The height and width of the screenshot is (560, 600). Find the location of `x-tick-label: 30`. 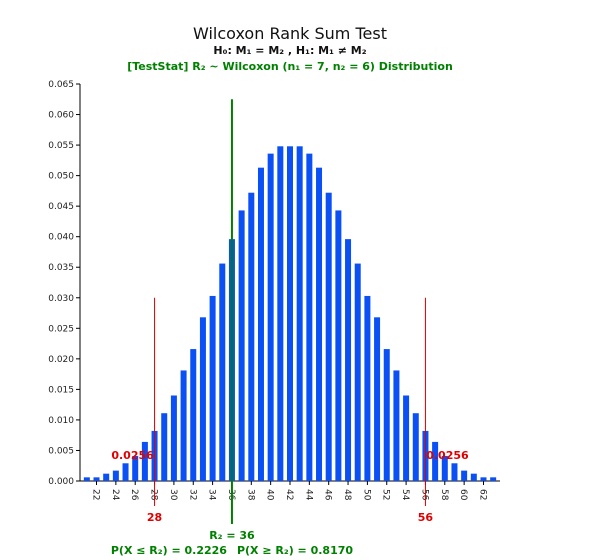

x-tick-label: 30 is located at coordinates (173, 495).